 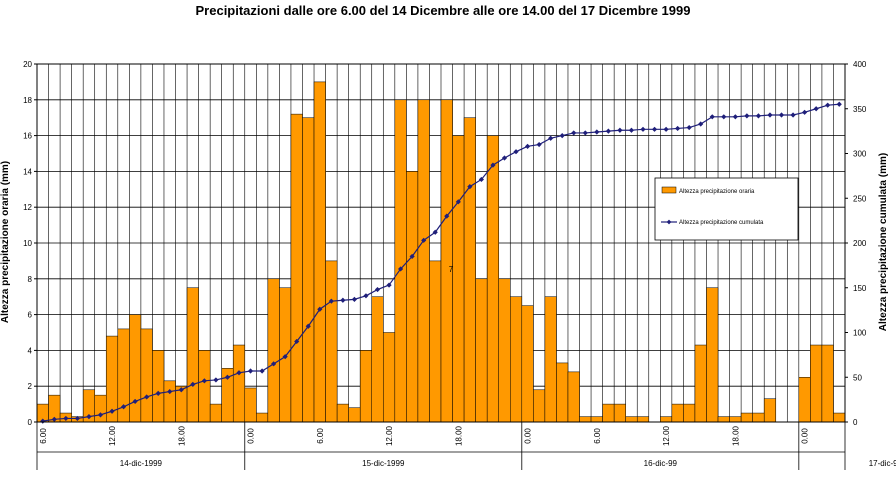 I want to click on legend-bar-swatch, so click(x=669, y=190).